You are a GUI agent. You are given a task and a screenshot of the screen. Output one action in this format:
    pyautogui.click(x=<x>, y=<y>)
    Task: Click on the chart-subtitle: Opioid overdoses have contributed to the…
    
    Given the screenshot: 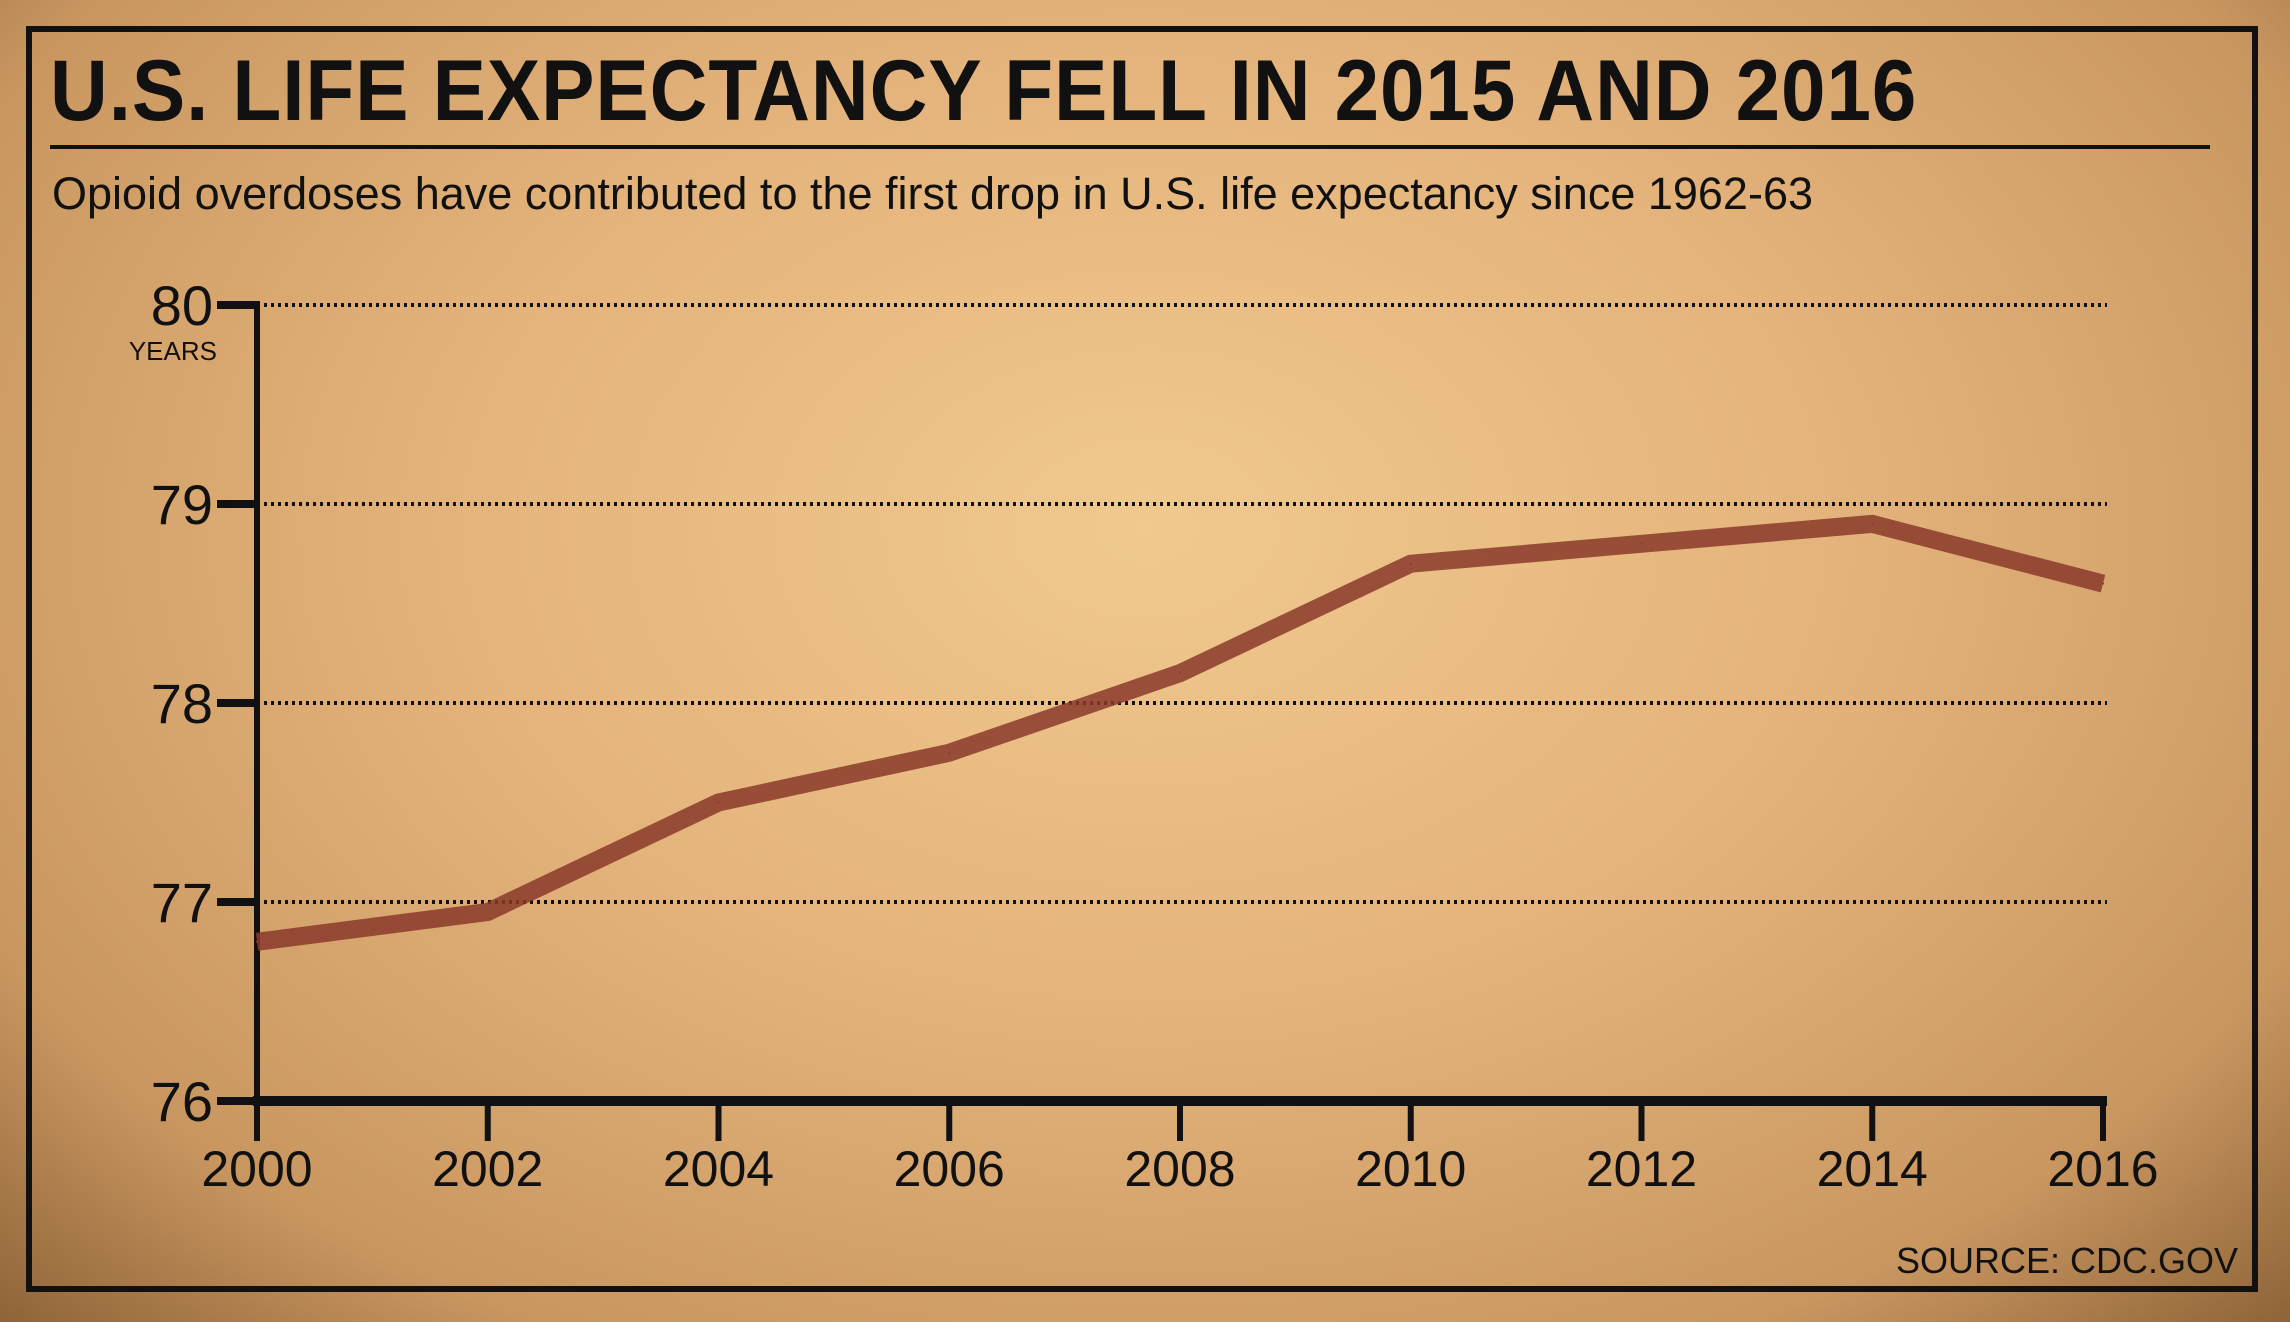 What is the action you would take?
    pyautogui.click(x=932, y=193)
    